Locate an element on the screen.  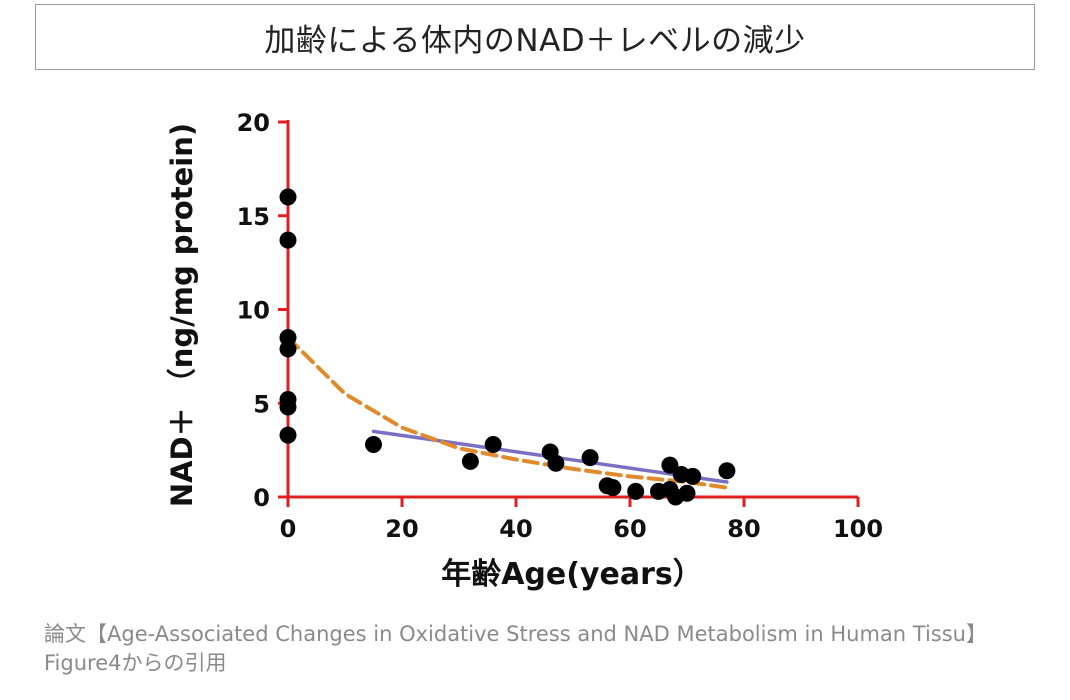
x-tick-label: 80 is located at coordinates (743, 529).